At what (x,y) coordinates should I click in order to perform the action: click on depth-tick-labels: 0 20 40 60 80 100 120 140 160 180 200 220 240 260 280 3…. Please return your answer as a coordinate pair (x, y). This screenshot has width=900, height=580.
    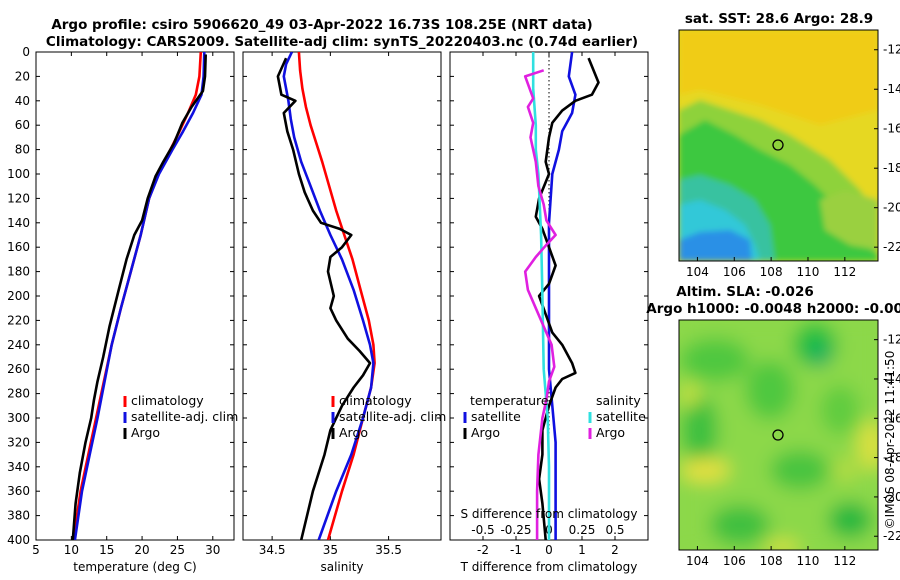
    Looking at the image, I should click on (18, 296).